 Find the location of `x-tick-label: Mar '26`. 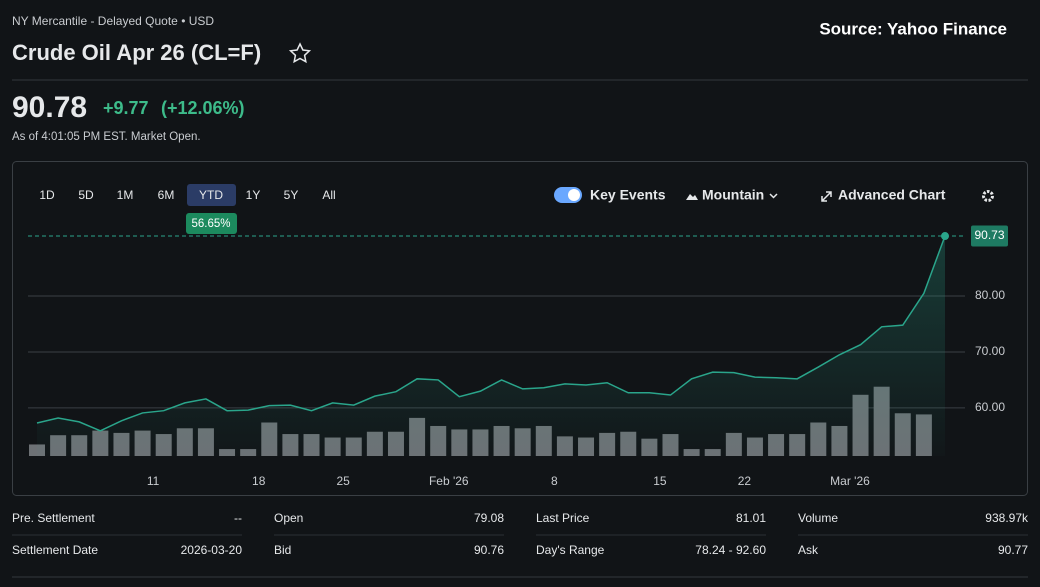

x-tick-label: Mar '26 is located at coordinates (850, 481).